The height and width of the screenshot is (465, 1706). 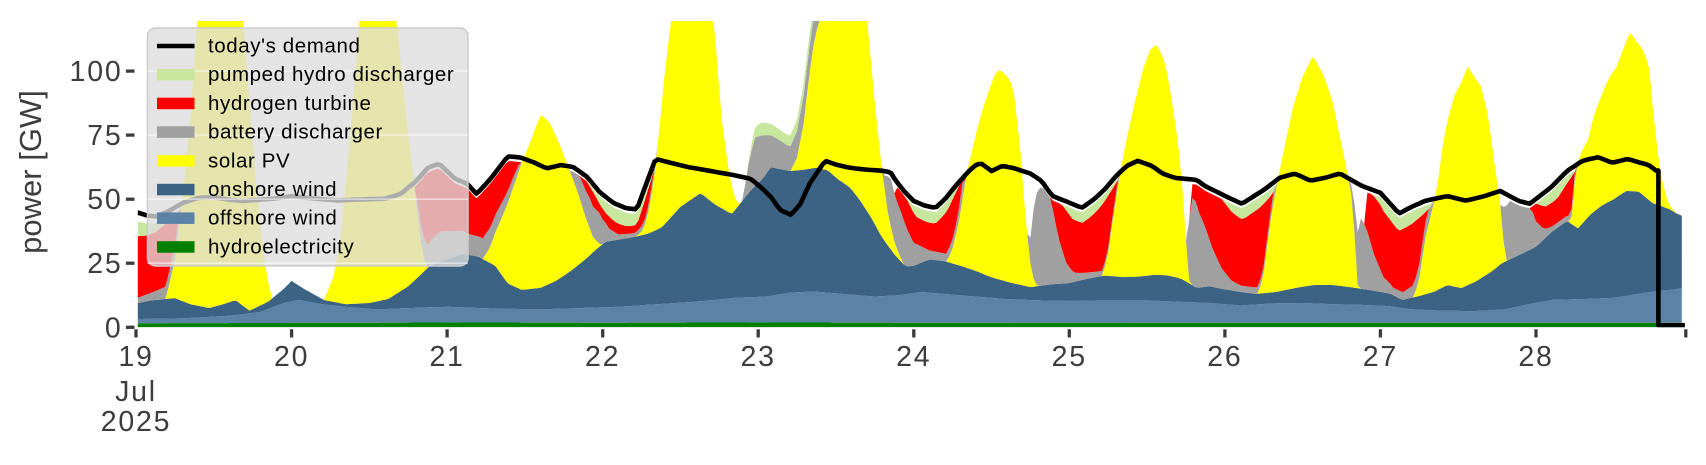 What do you see at coordinates (272, 218) in the screenshot?
I see `svg-text: offshore wind` at bounding box center [272, 218].